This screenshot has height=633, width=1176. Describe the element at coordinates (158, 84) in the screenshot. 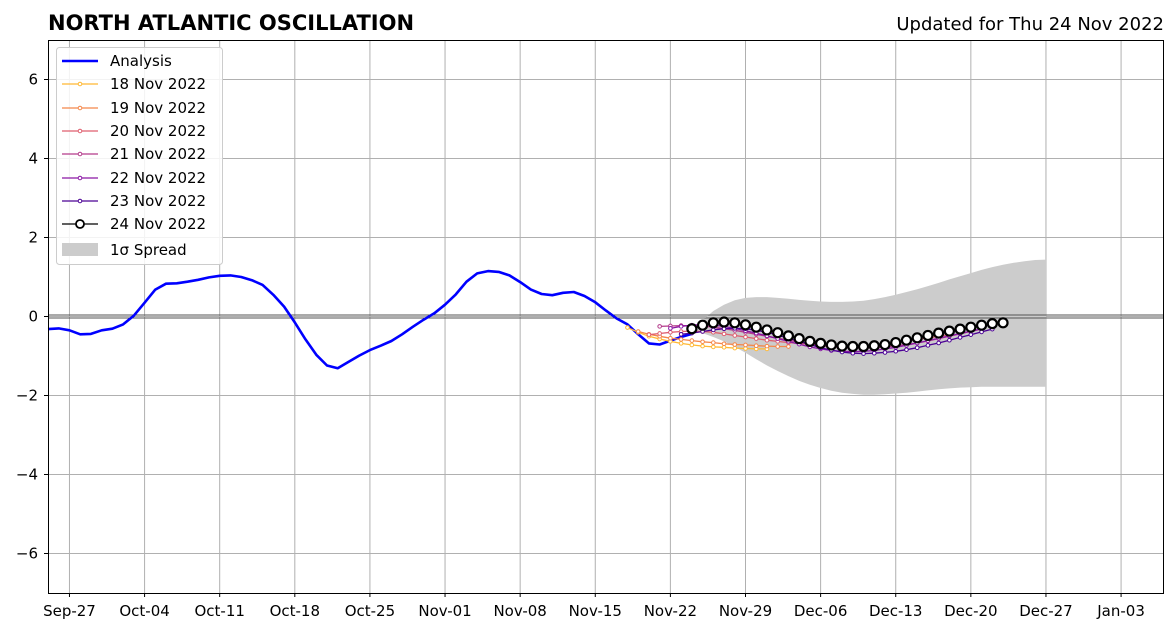

I see `legend-label: 18 Nov 2022` at that location.